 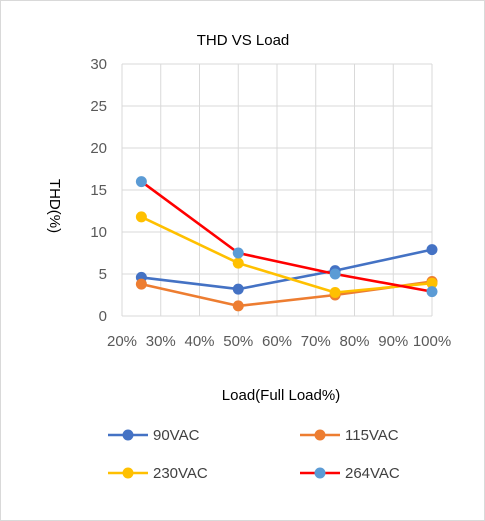 I want to click on y-axis-title: THD(%), so click(x=54, y=206).